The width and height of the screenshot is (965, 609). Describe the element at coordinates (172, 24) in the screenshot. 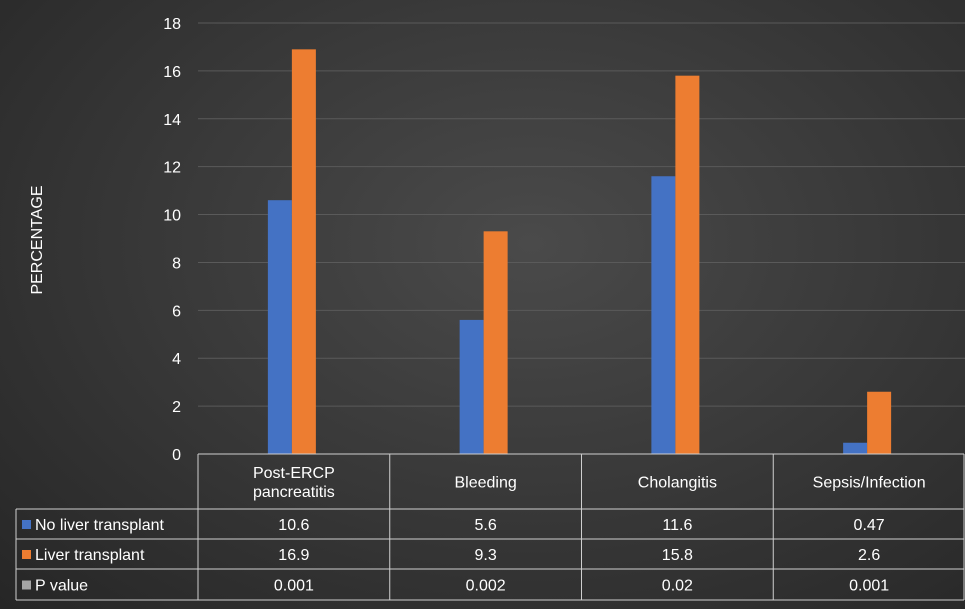

I see `y-tick-label: 18` at that location.